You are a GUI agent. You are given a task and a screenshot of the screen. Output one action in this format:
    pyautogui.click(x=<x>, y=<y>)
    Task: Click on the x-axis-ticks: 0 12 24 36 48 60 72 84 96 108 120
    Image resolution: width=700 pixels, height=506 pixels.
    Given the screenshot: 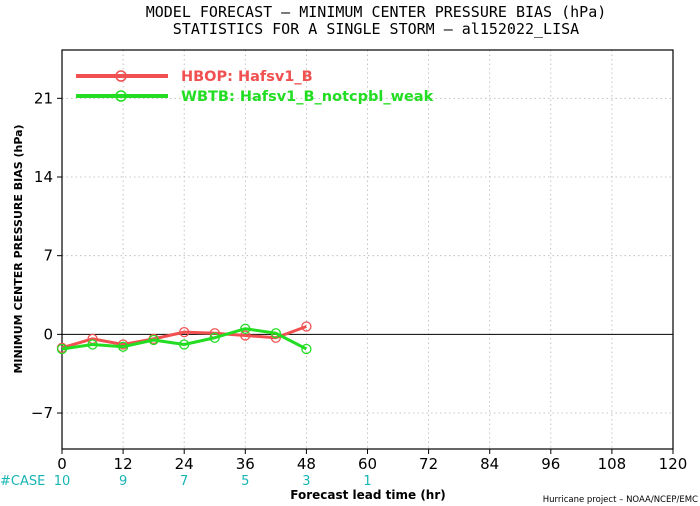 What is the action you would take?
    pyautogui.click(x=372, y=461)
    